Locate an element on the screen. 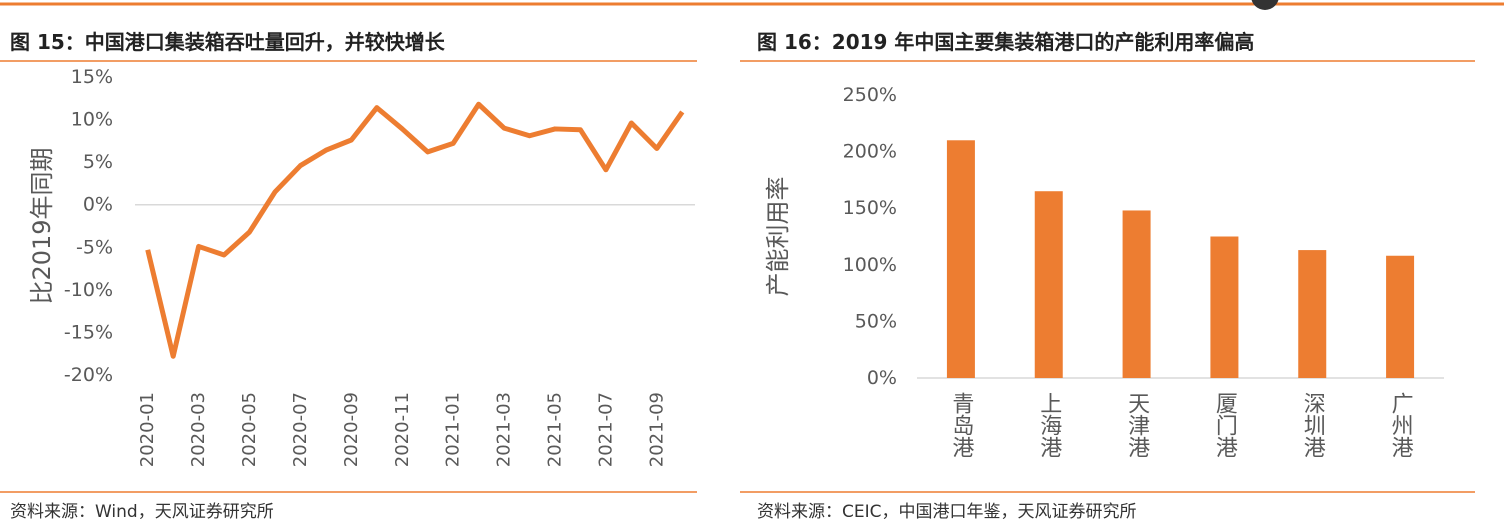 The height and width of the screenshot is (532, 1504). y-tick-label: -10% is located at coordinates (88, 290).